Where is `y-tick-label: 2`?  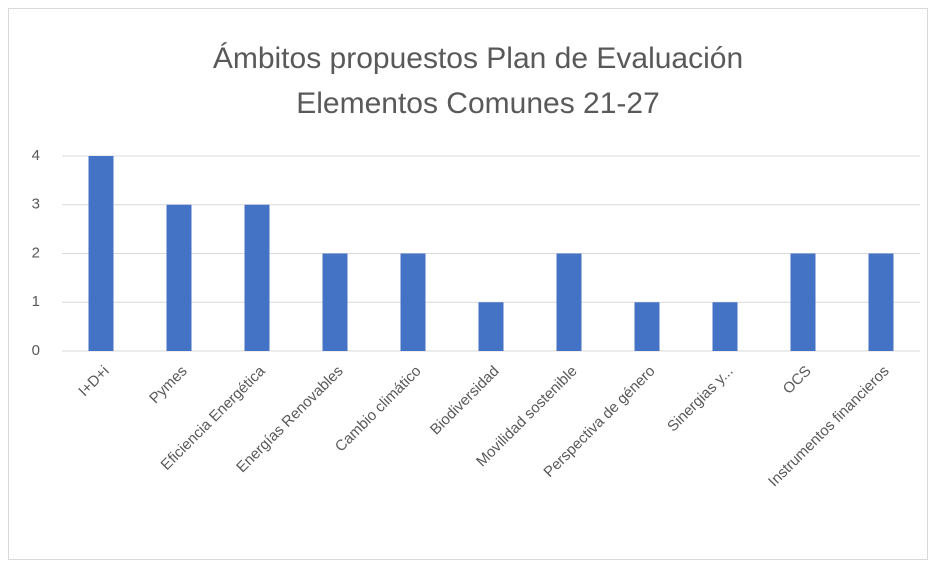 y-tick-label: 2 is located at coordinates (36, 252).